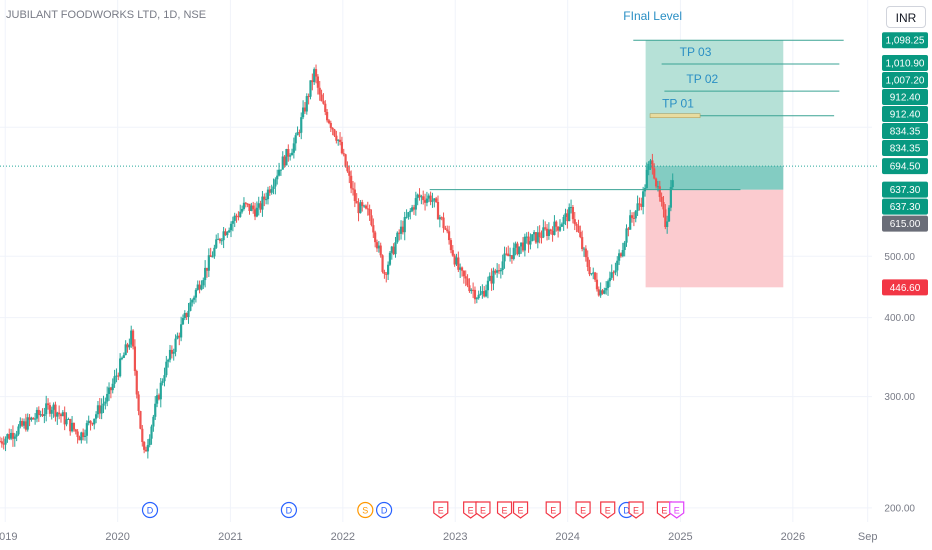 The image size is (932, 550). I want to click on price-label-bg, so click(905, 223).